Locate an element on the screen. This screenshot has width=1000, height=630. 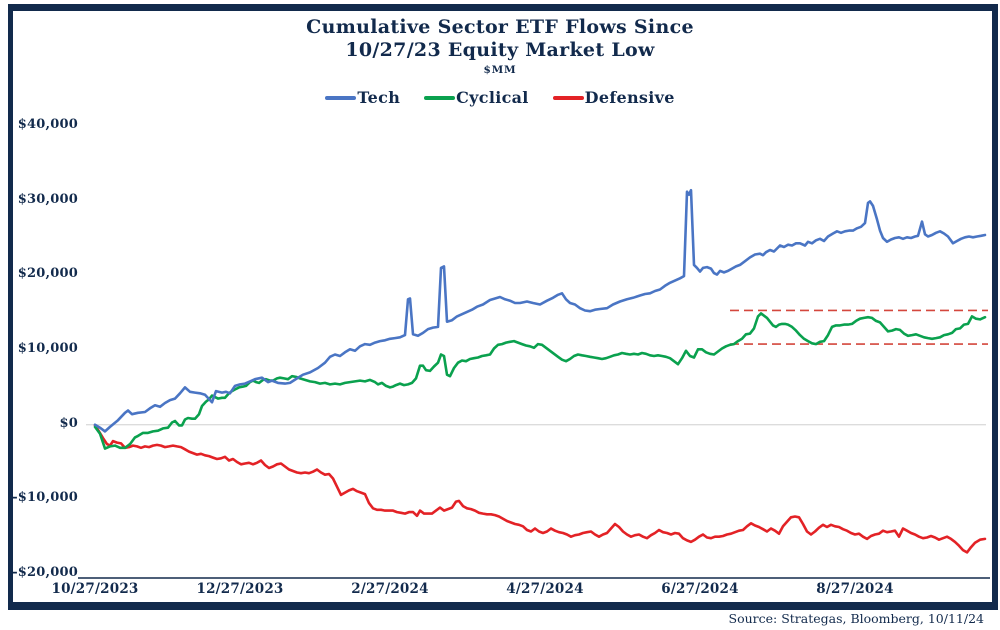
y-tick-label-30000: $30,000 is located at coordinates (47, 199).